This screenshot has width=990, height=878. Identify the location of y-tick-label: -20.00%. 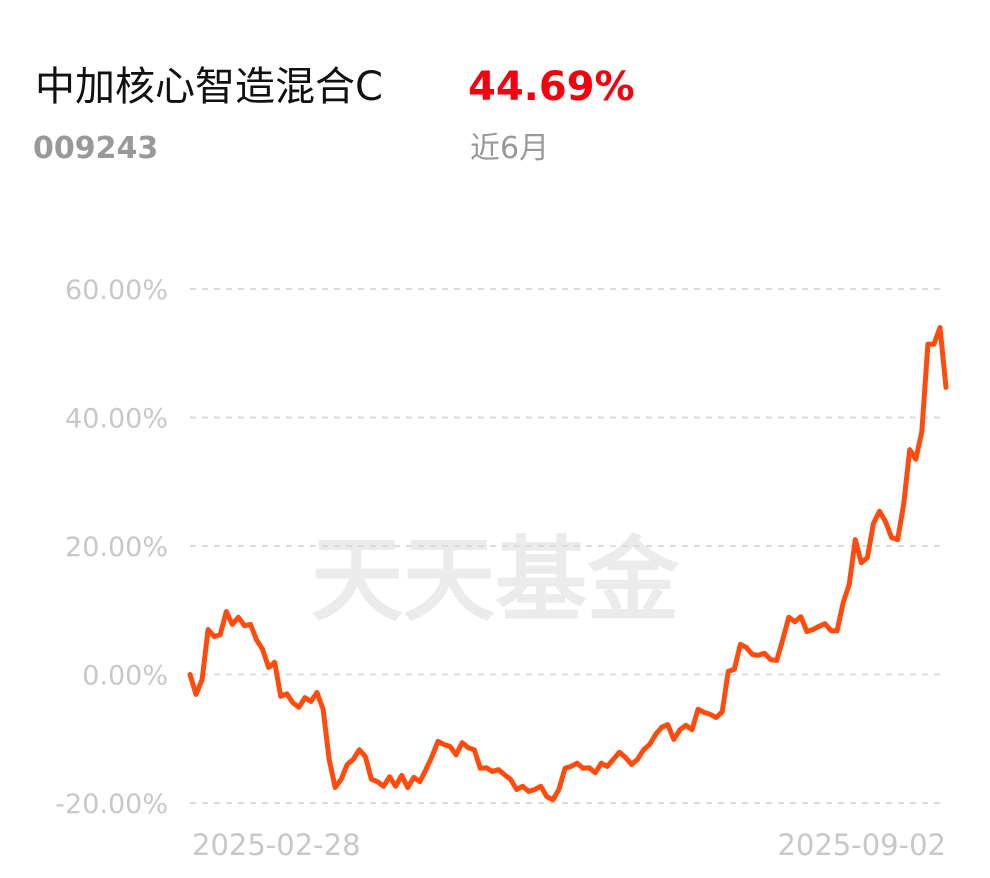
(111, 804).